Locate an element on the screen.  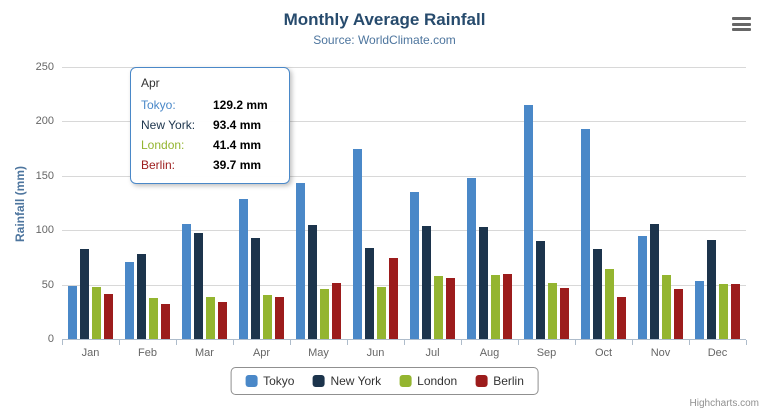
tooltip-row-tokyo: Tokyo: 129.2 mm is located at coordinates (210, 105).